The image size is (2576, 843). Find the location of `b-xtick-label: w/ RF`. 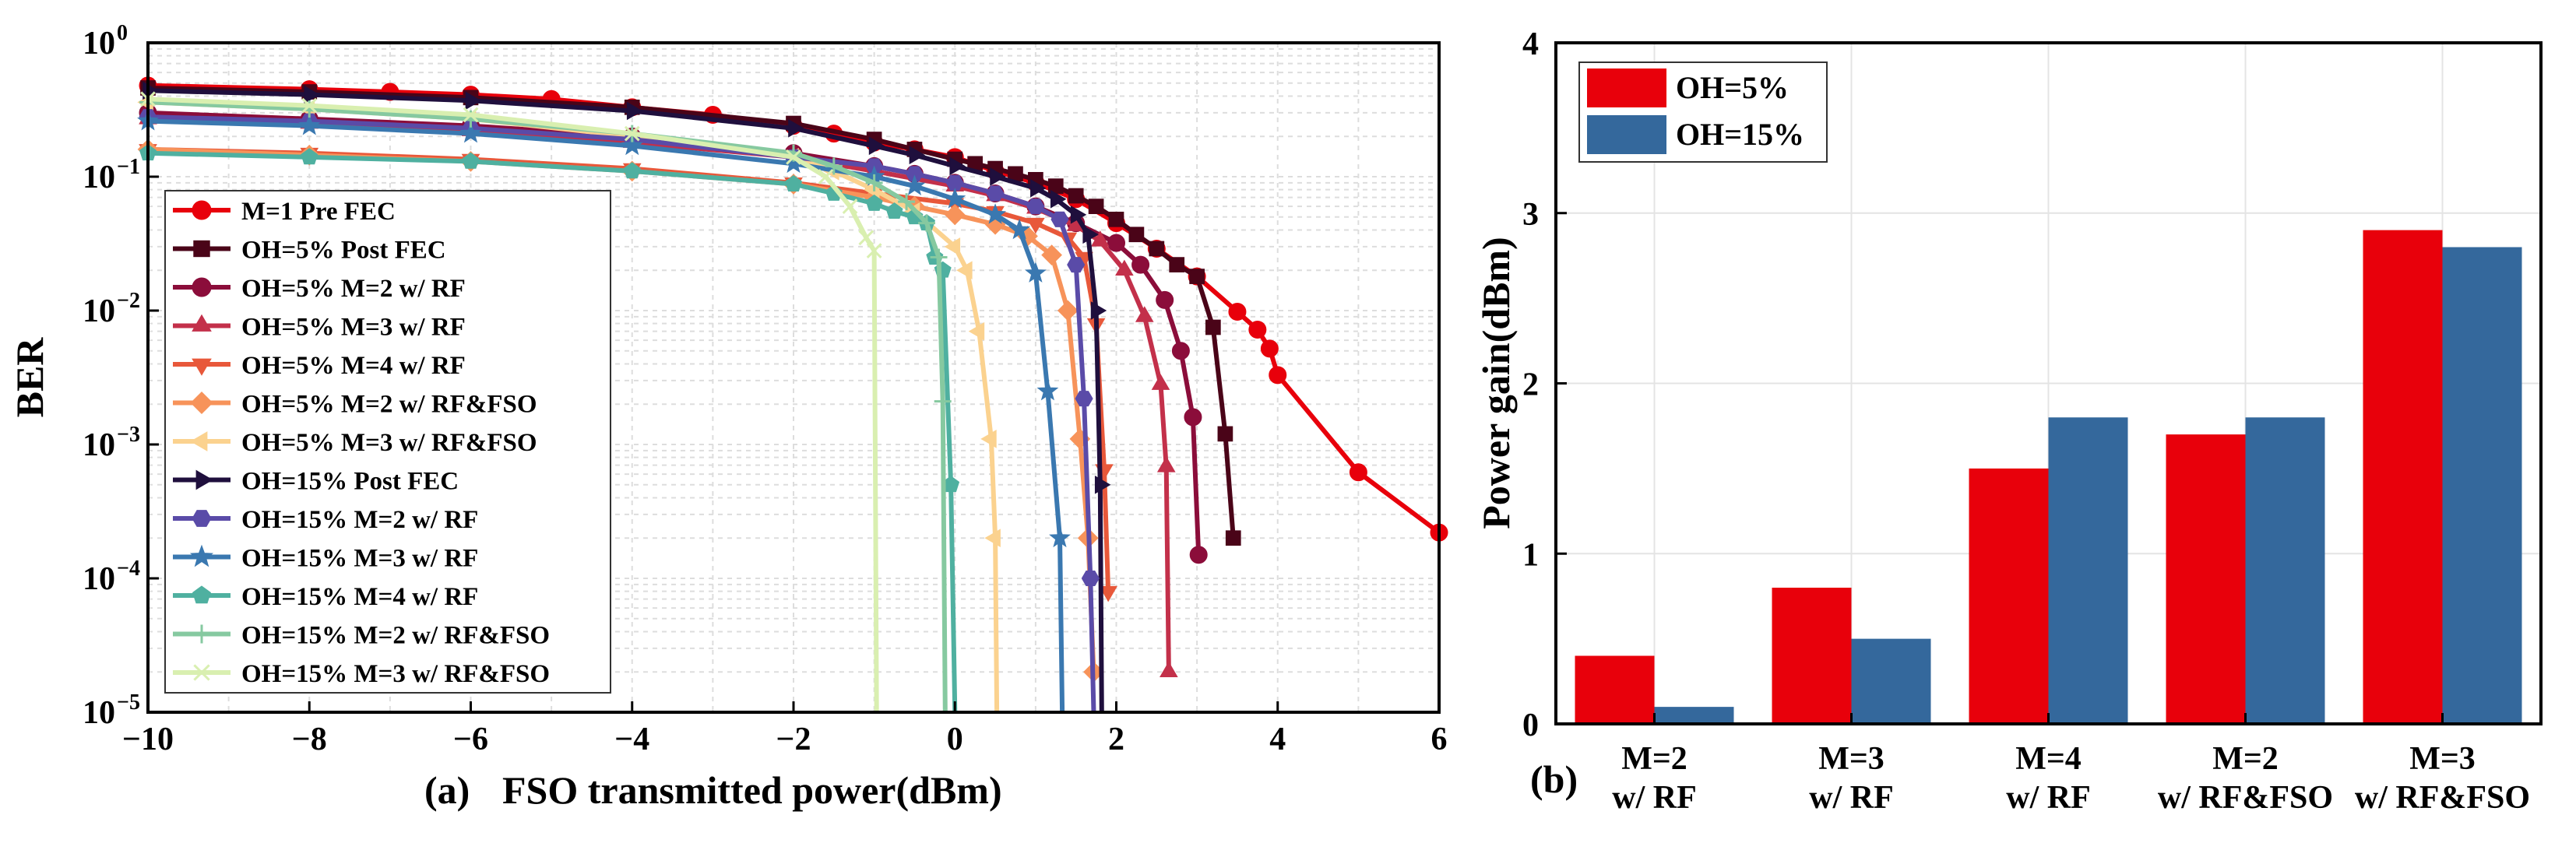

b-xtick-label: w/ RF is located at coordinates (1654, 798).